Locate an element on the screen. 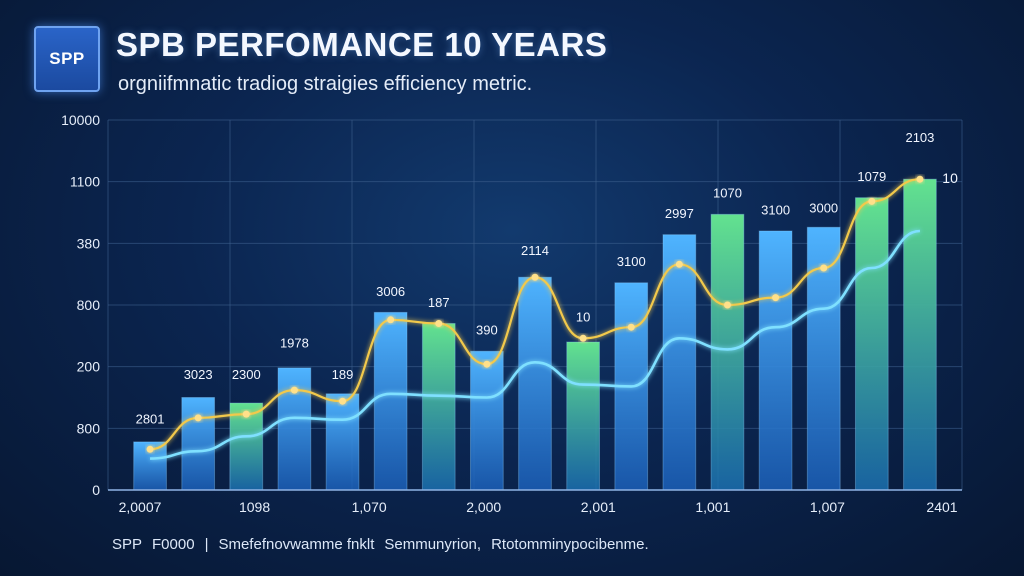  footer-code: F0000 is located at coordinates (173, 544).